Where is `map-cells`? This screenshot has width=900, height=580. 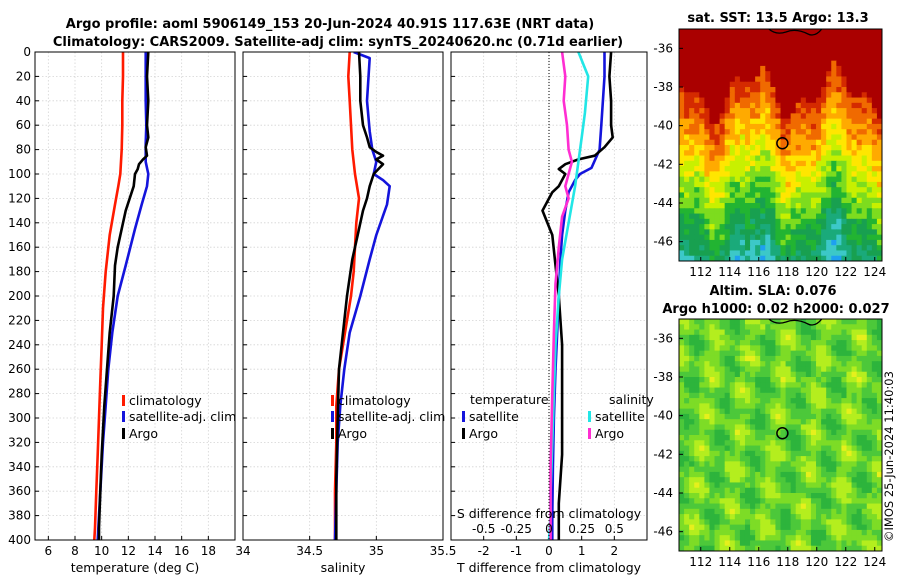
map-cells is located at coordinates (780, 145).